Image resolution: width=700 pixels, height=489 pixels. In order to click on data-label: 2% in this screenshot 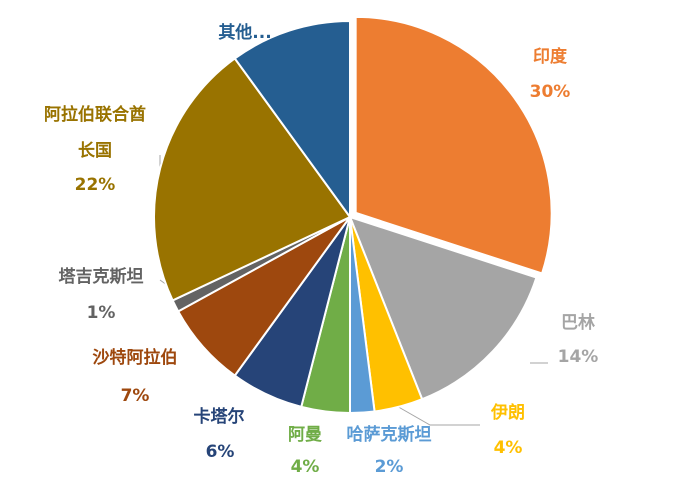, I will do `click(389, 467)`.